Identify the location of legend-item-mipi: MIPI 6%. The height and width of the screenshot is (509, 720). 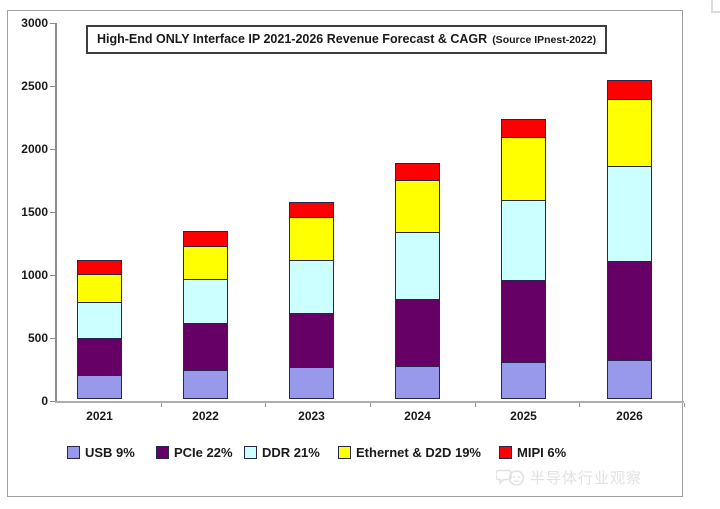
(532, 452).